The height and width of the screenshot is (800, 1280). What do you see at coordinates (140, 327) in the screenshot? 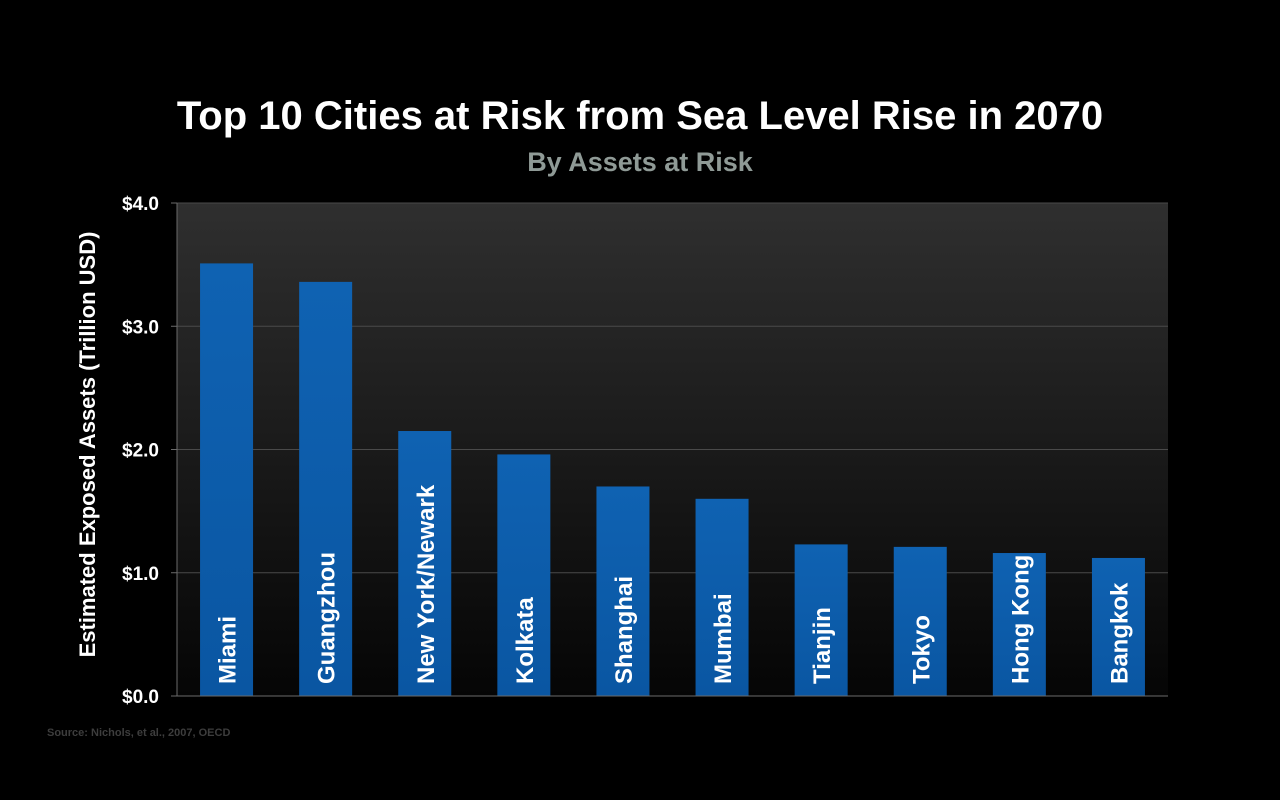
I see `y-tick-label: $3.0` at bounding box center [140, 327].